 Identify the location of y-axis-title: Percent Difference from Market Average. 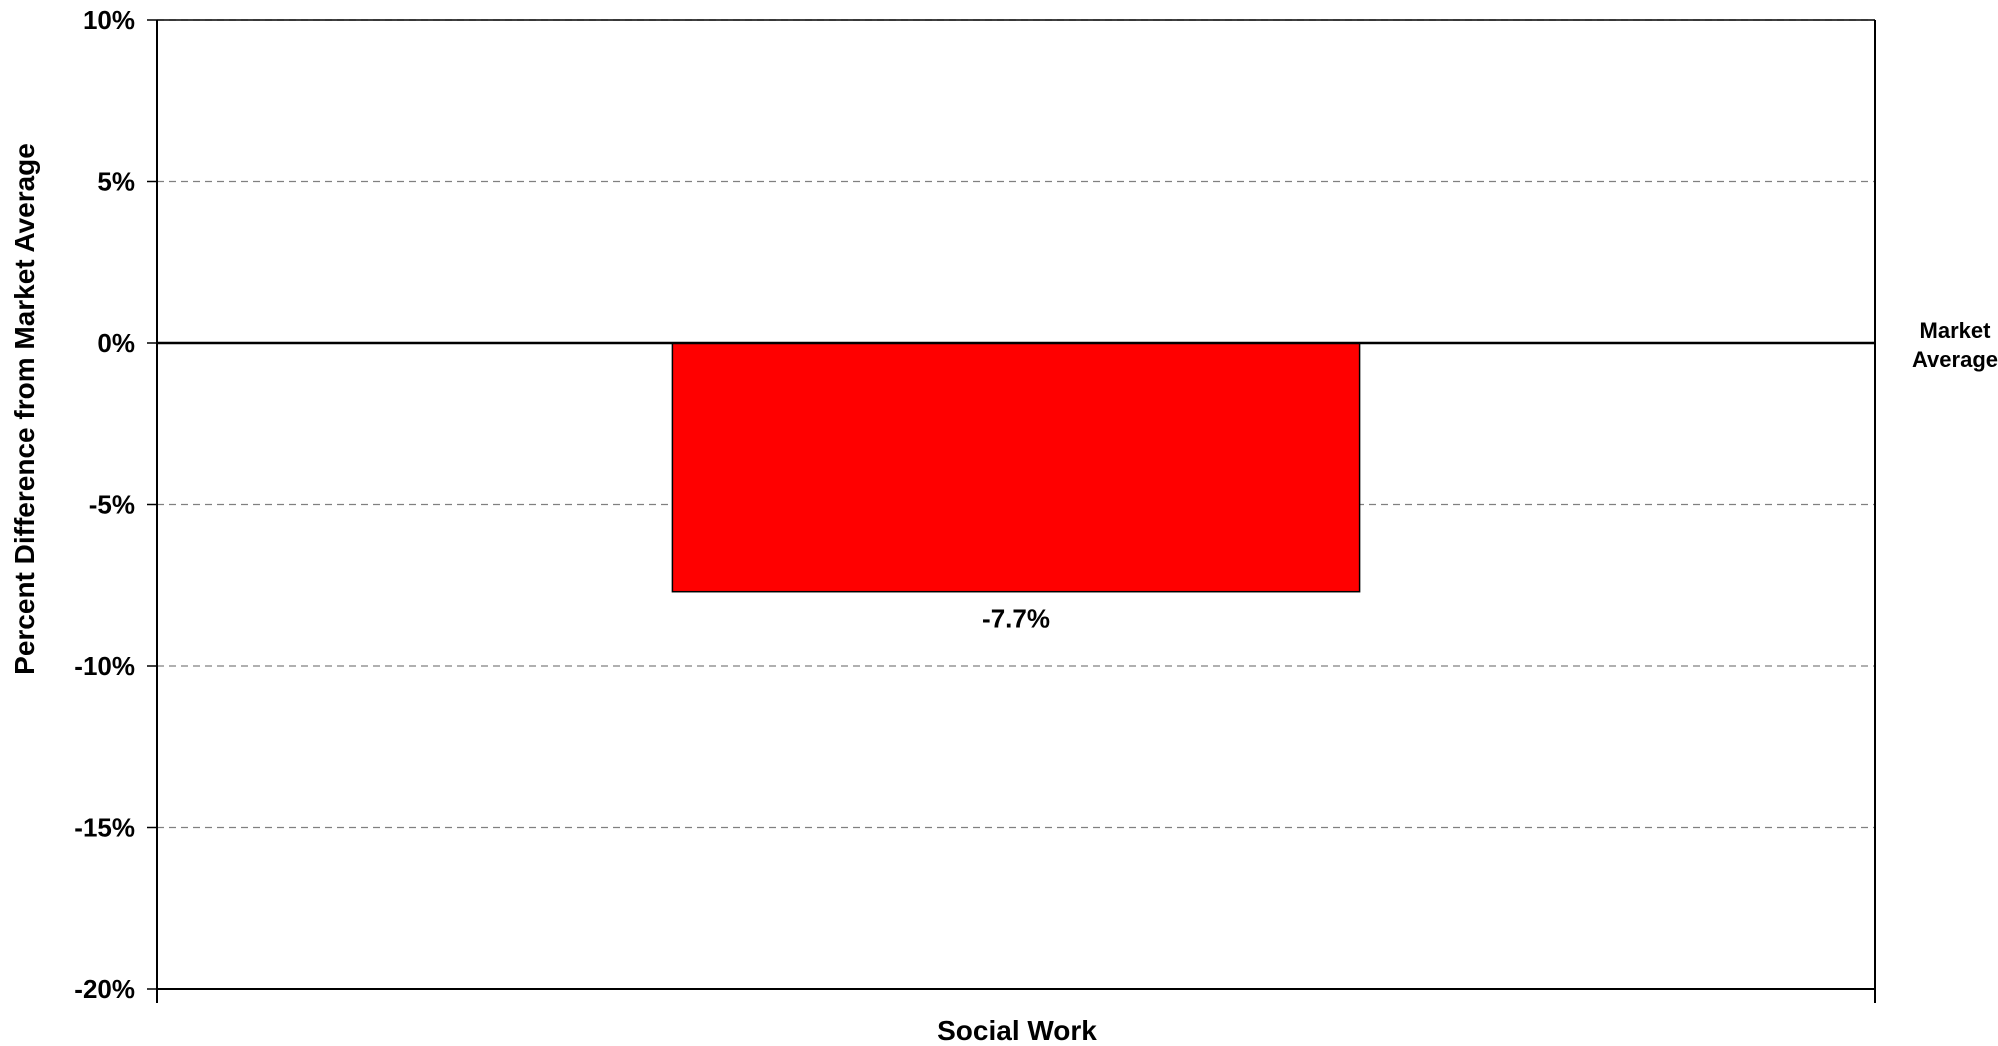
(24, 409).